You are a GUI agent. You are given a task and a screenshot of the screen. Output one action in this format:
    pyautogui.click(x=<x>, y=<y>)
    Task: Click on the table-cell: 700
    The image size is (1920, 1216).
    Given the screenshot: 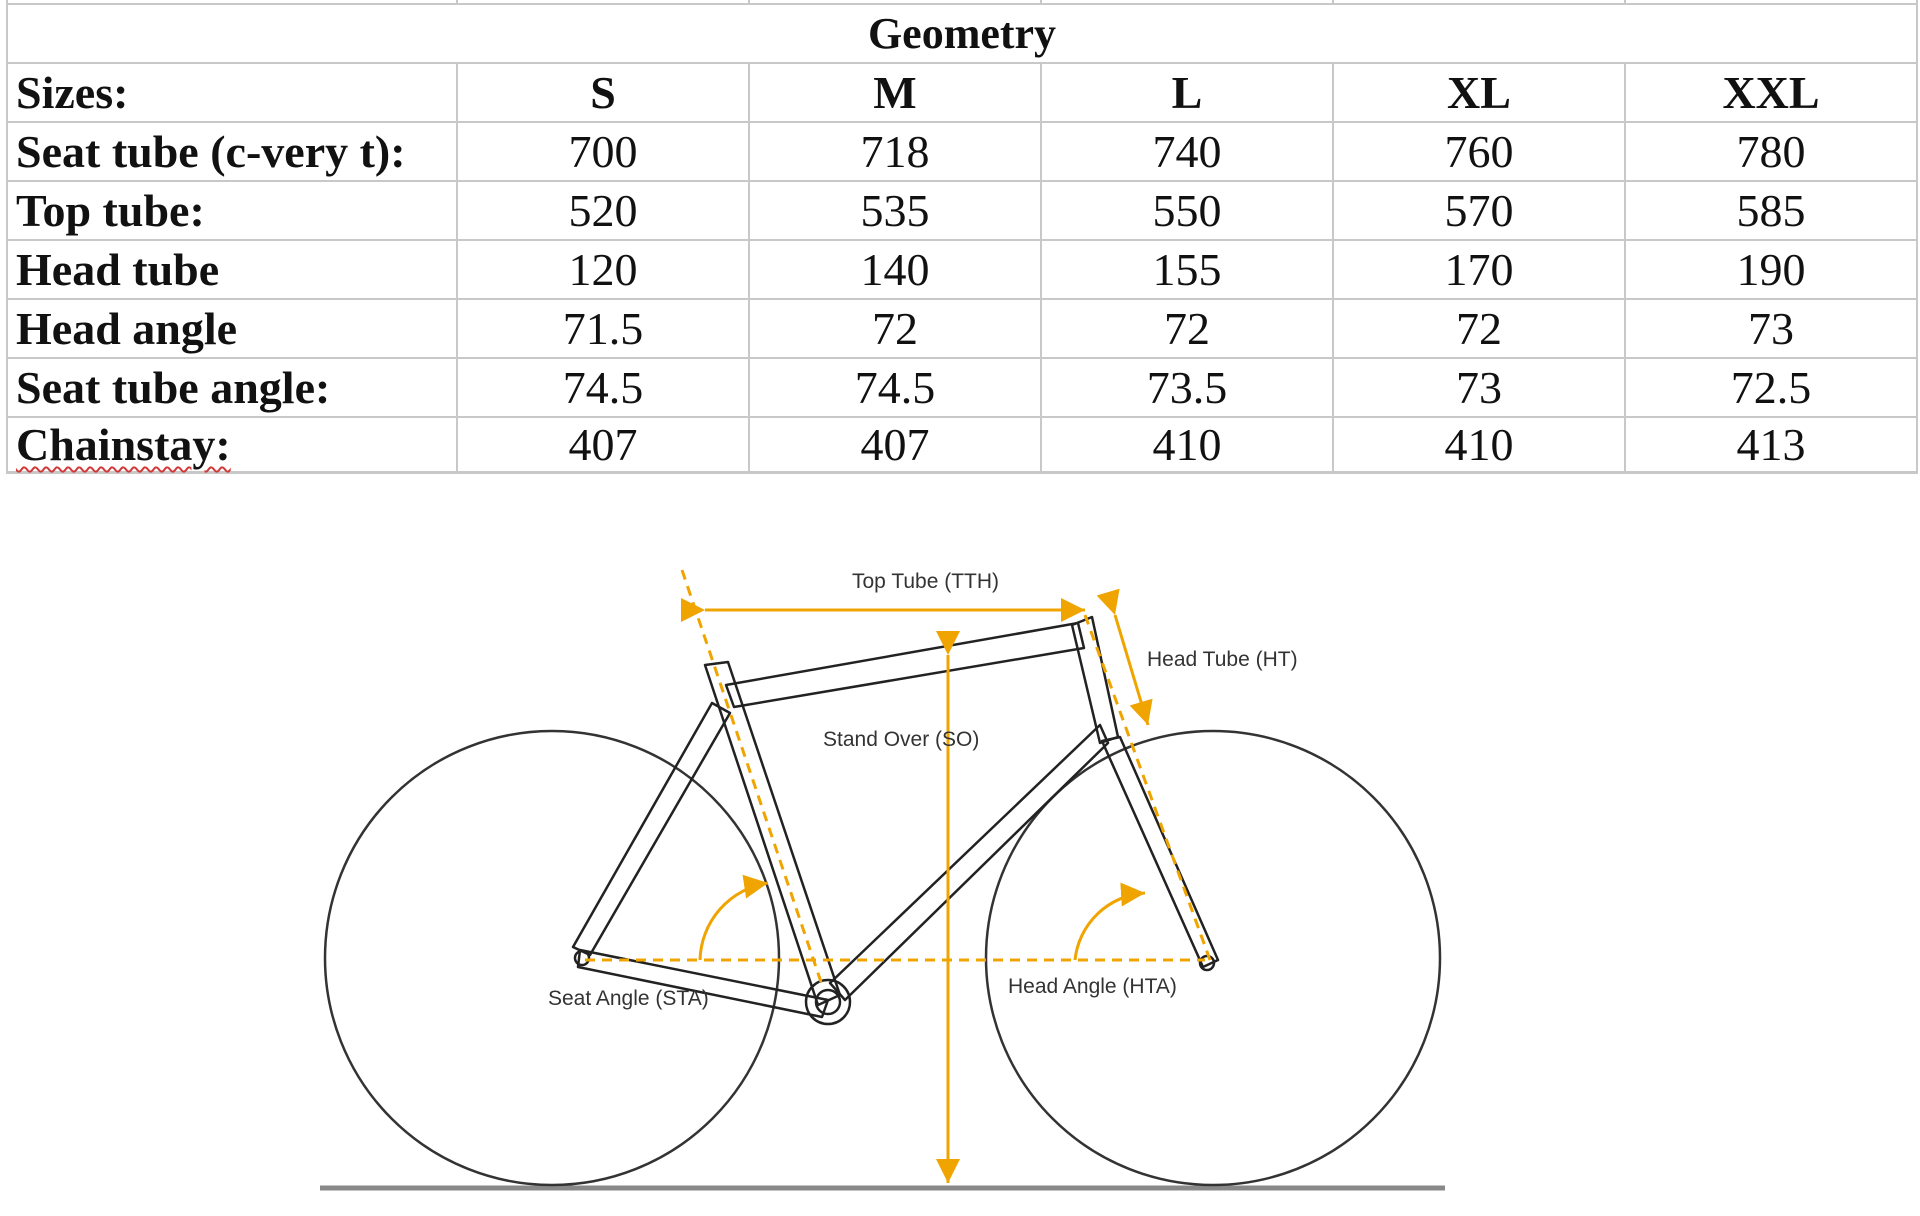 What is the action you would take?
    pyautogui.click(x=603, y=151)
    